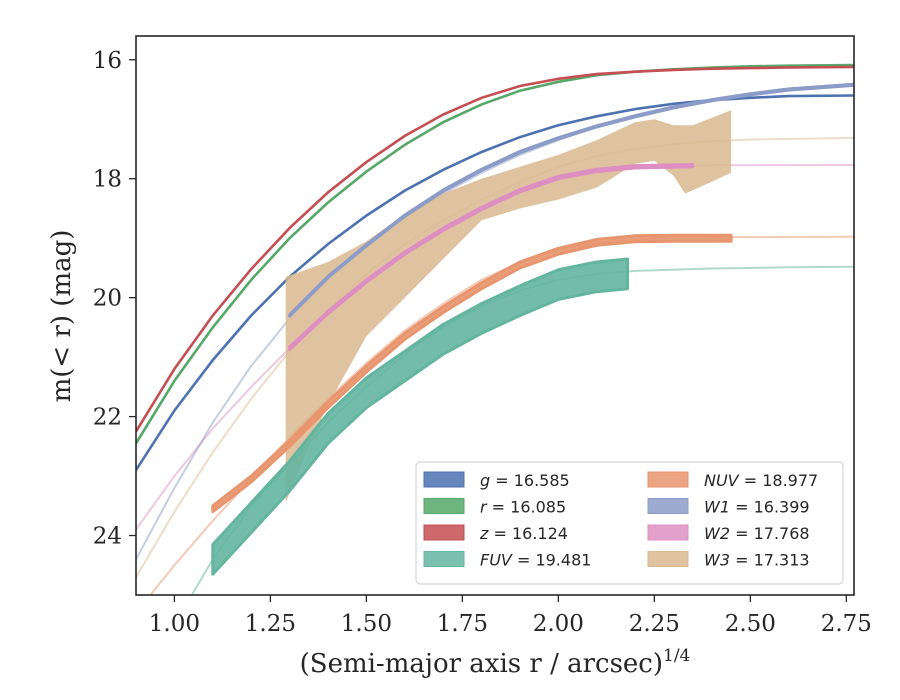 This screenshot has height=700, width=900. I want to click on y-tick-label: 16, so click(107, 61).